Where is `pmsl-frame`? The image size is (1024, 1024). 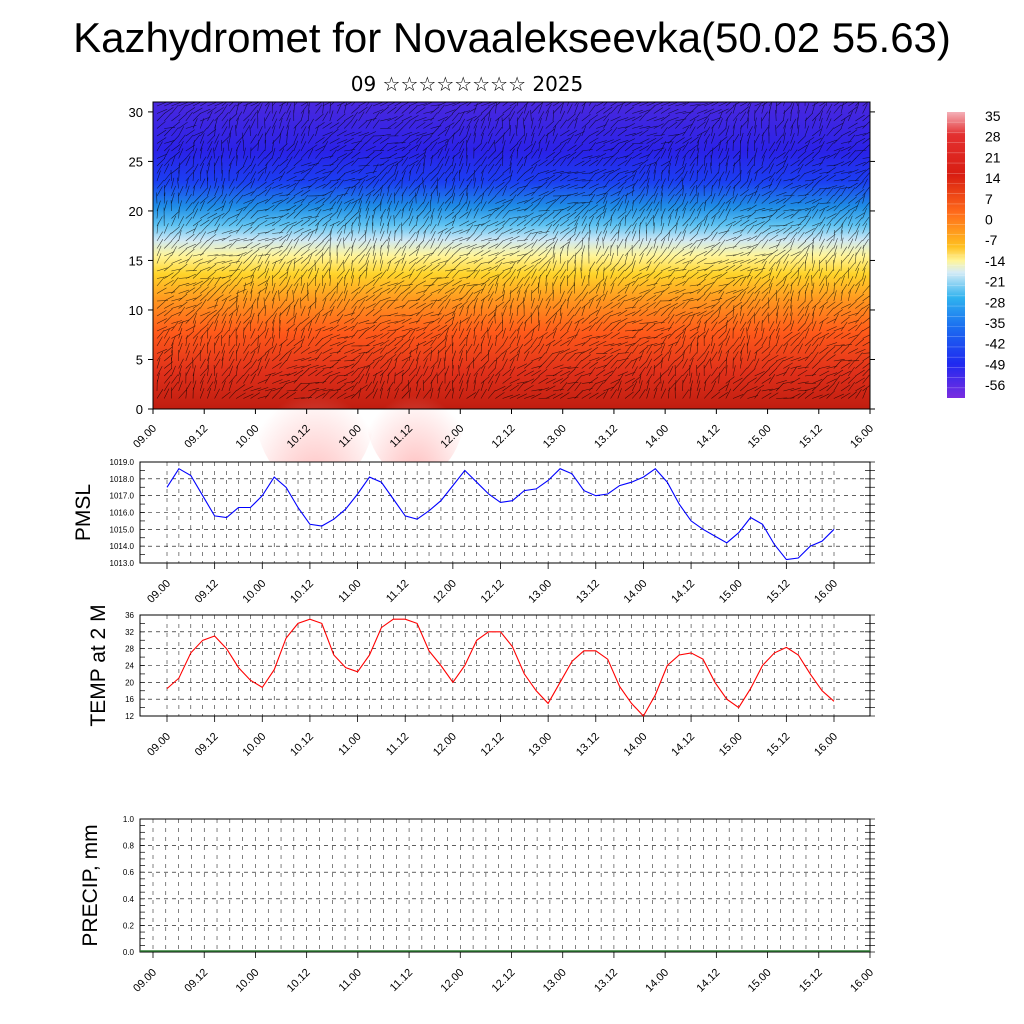 pmsl-frame is located at coordinates (505, 512).